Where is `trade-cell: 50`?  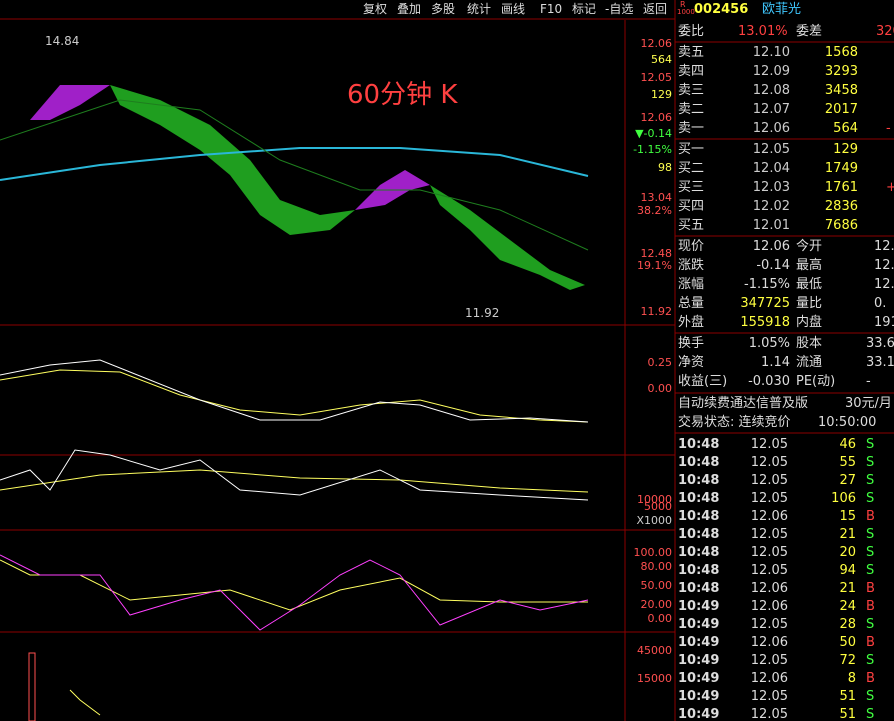
trade-cell: 50 is located at coordinates (847, 642).